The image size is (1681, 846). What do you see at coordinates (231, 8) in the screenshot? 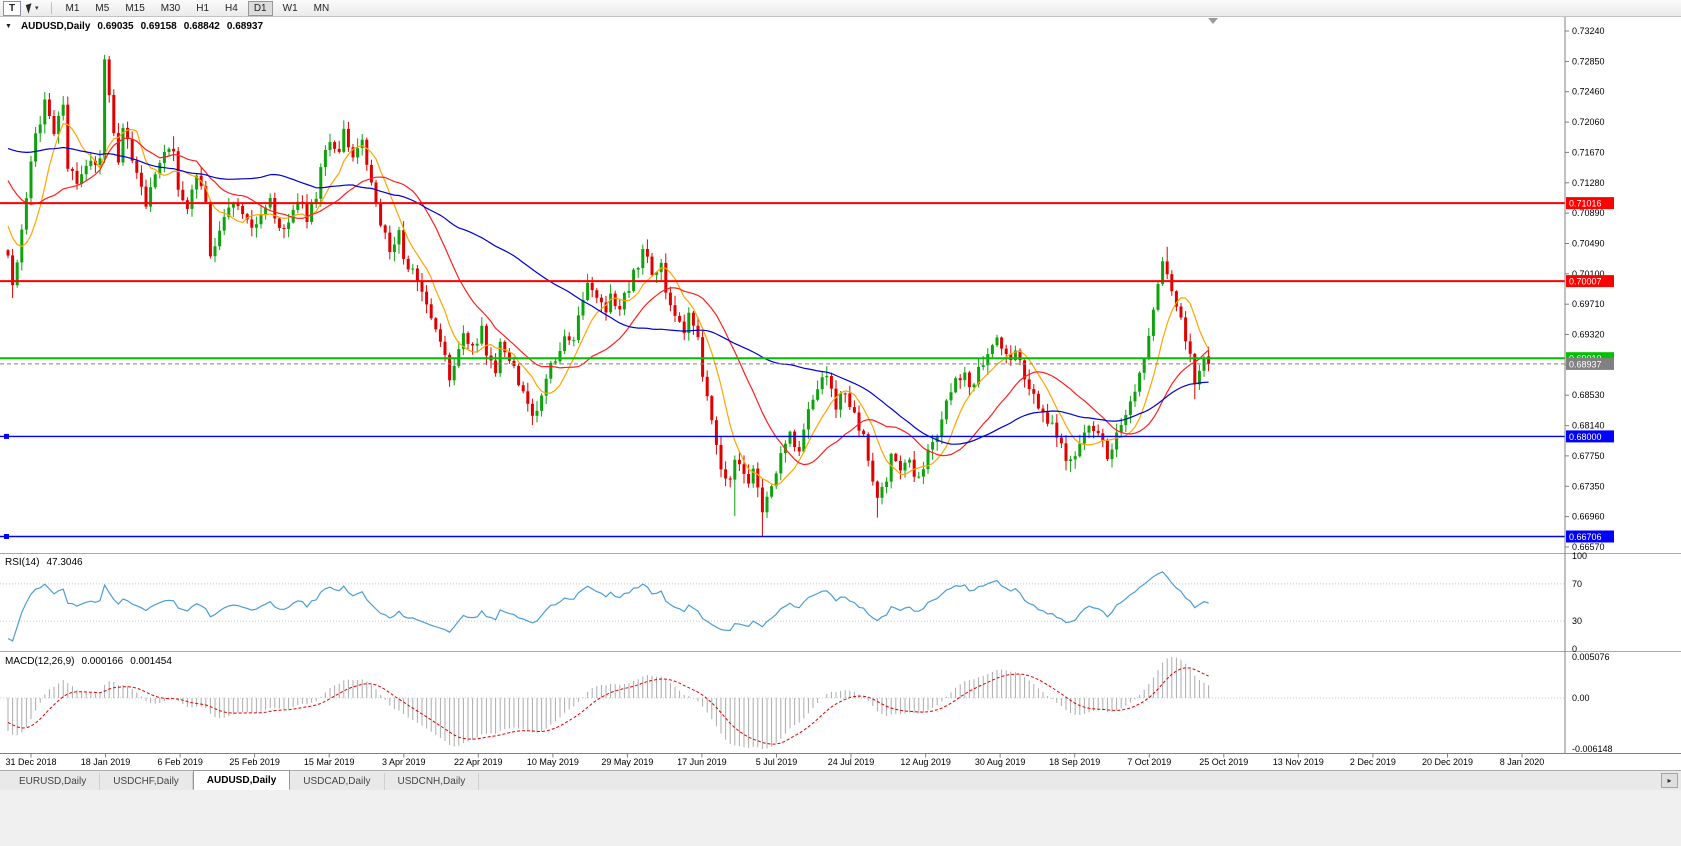
I see `timeframe-button-h4: H4` at bounding box center [231, 8].